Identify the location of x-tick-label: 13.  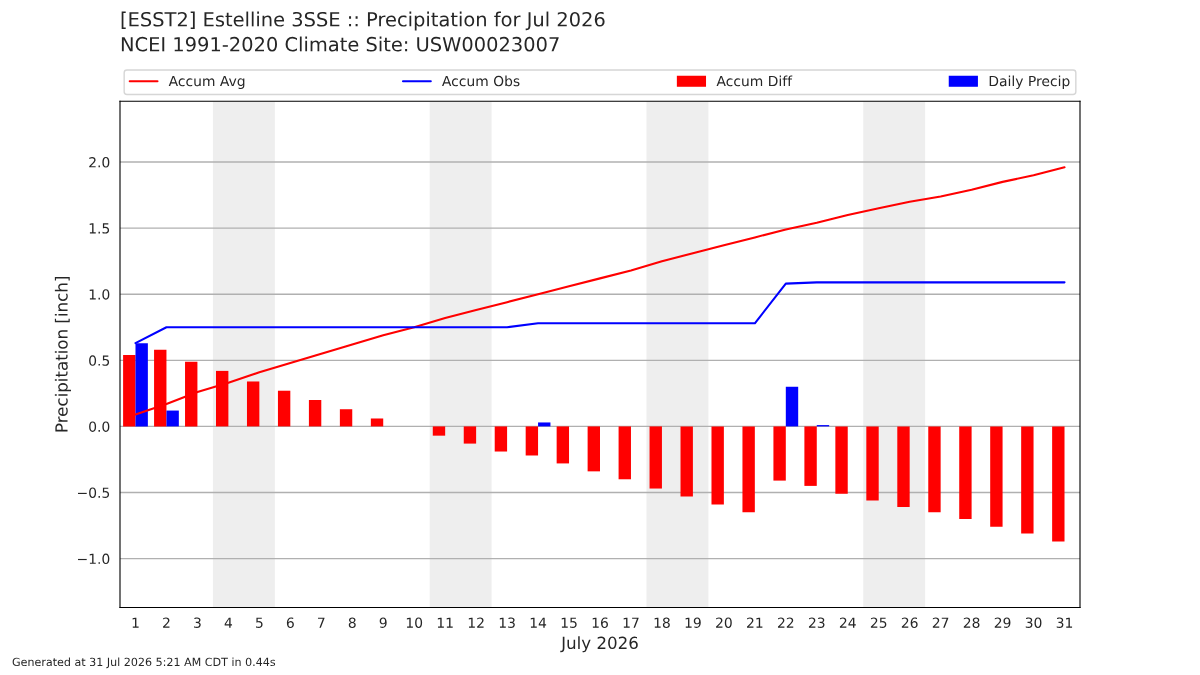
(507, 622).